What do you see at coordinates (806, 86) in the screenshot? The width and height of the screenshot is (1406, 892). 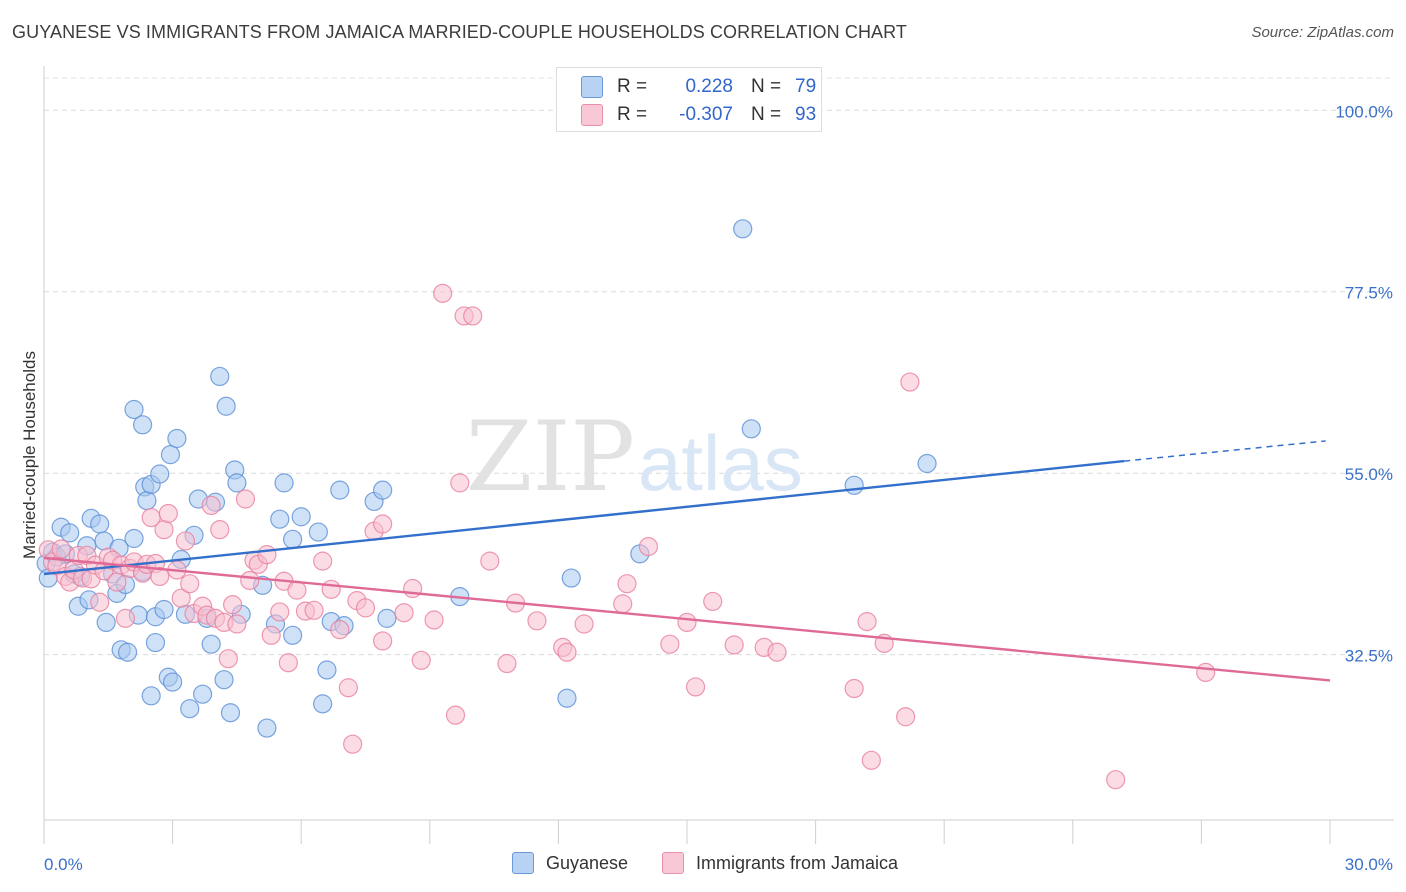 I see `legend-n-value: 79` at bounding box center [806, 86].